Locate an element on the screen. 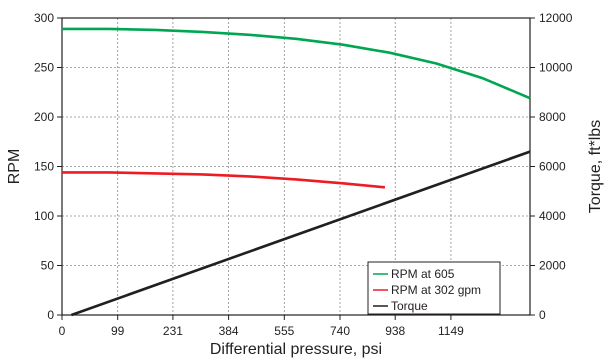 This screenshot has height=359, width=610. y-left-tick-label: 250 is located at coordinates (44, 68).